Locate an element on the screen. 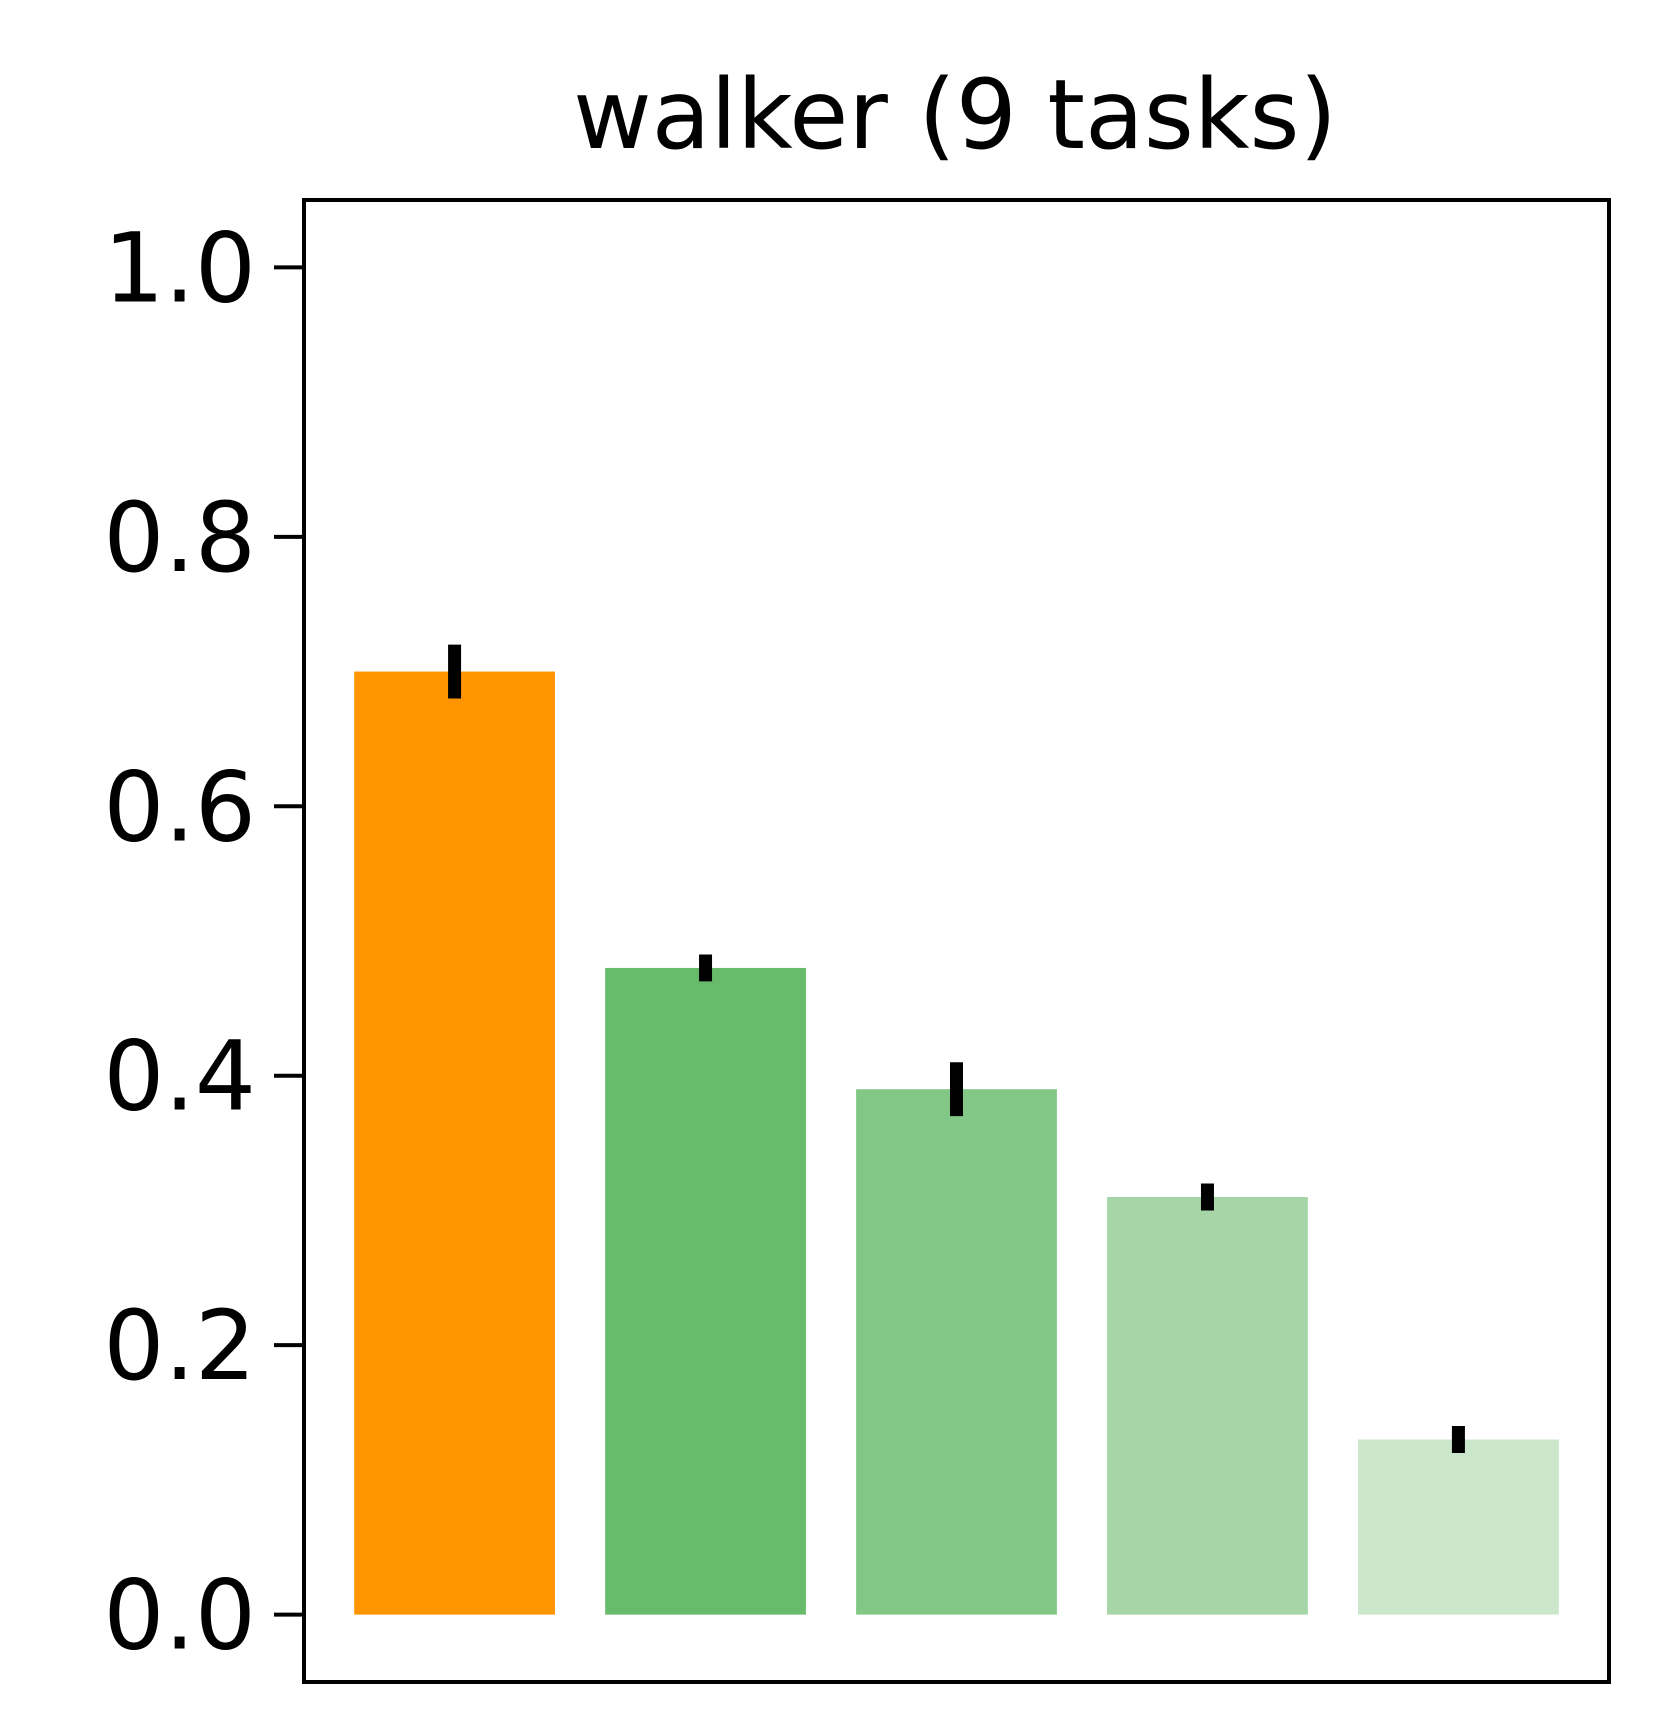 This screenshot has height=1728, width=1659. y-tick-label: 0.8 is located at coordinates (179, 538).